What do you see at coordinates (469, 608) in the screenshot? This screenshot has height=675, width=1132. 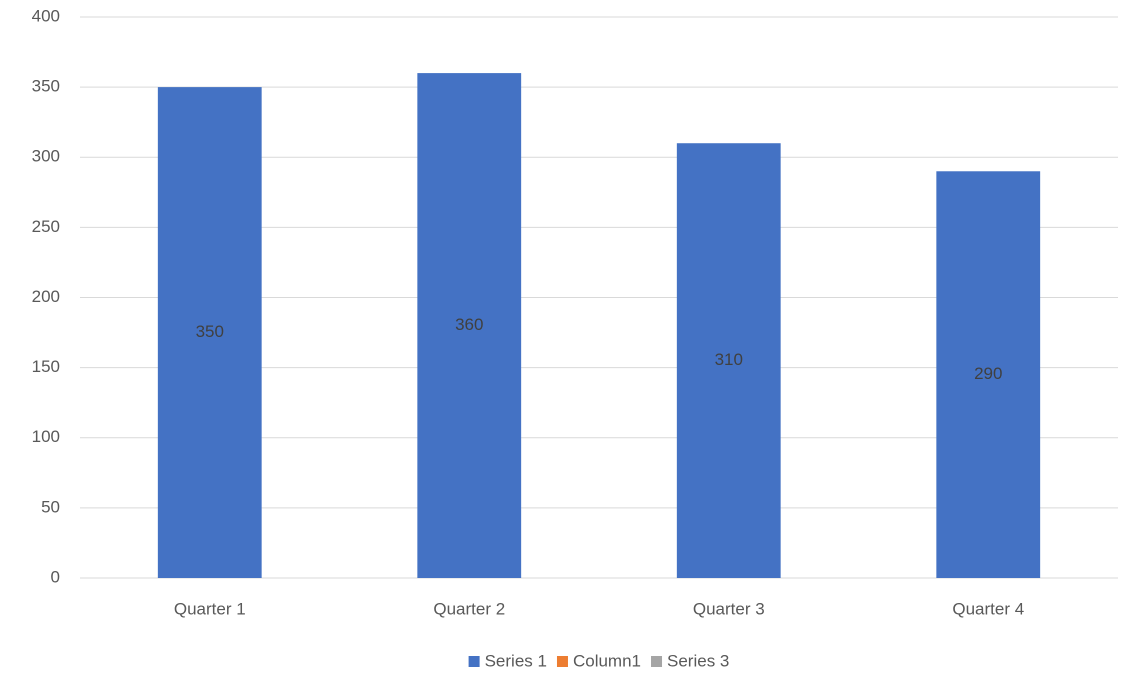 I see `x-tick-label: Quarter 2` at bounding box center [469, 608].